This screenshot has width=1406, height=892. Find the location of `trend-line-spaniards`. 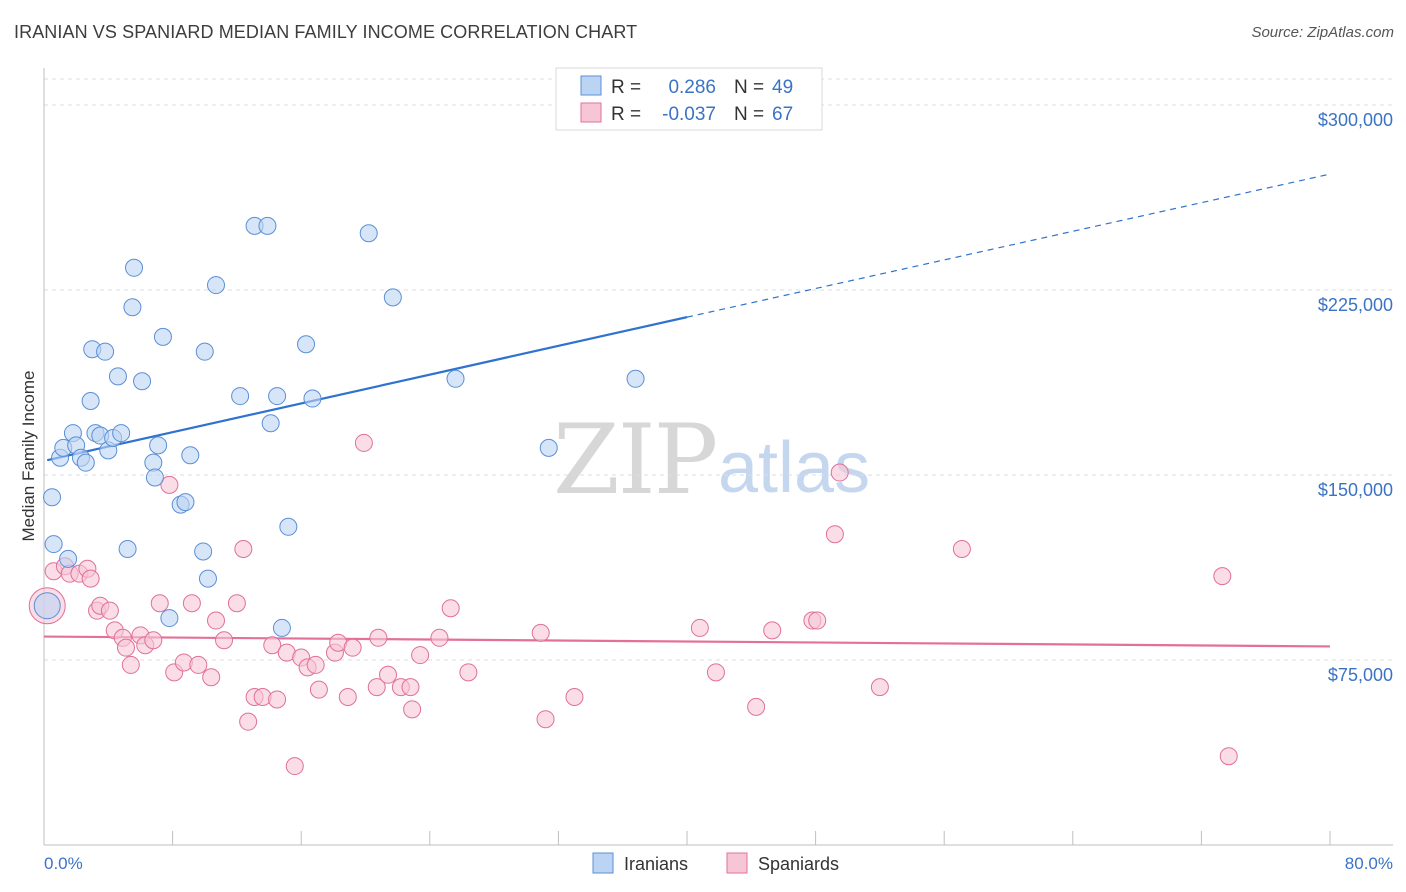

trend-line-spaniards is located at coordinates (687, 641).